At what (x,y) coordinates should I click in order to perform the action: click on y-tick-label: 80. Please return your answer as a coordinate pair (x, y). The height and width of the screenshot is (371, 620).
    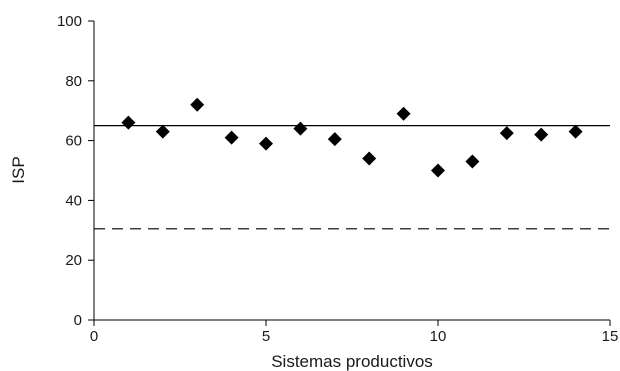
    Looking at the image, I should click on (73, 81).